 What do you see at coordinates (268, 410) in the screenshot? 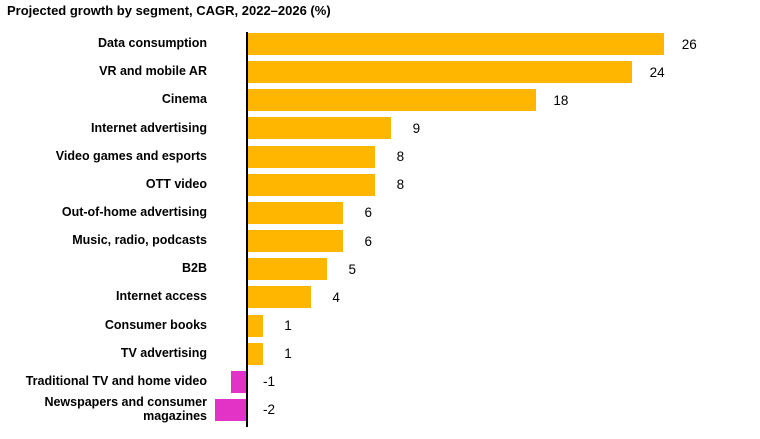
I see `value-label: -2` at bounding box center [268, 410].